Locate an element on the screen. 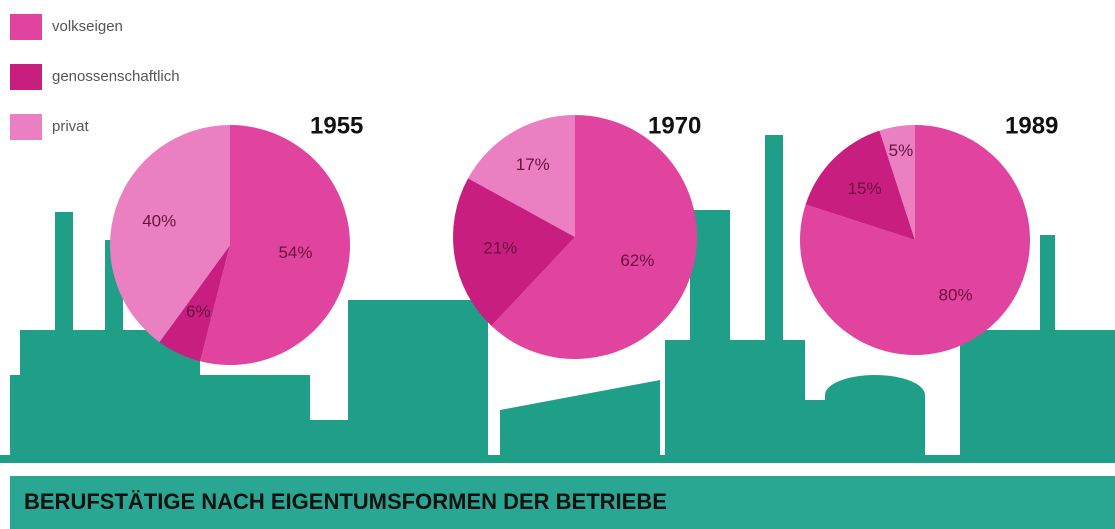 This screenshot has height=529, width=1115. value-label: 17% is located at coordinates (533, 164).